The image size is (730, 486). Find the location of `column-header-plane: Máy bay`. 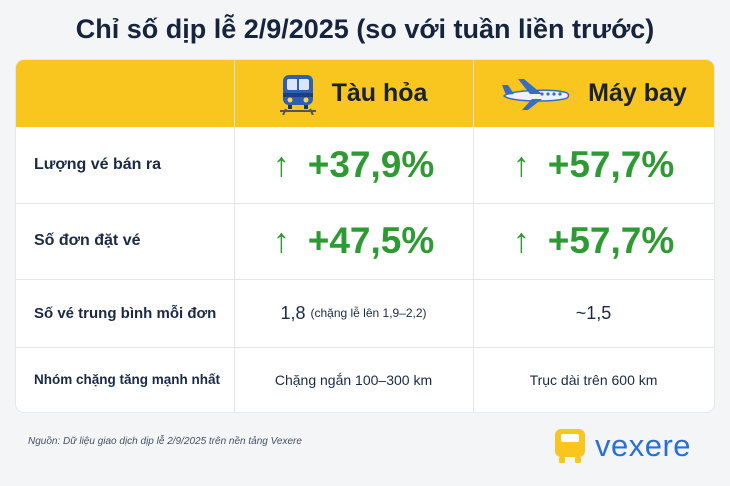

column-header-plane: Máy bay is located at coordinates (593, 93).